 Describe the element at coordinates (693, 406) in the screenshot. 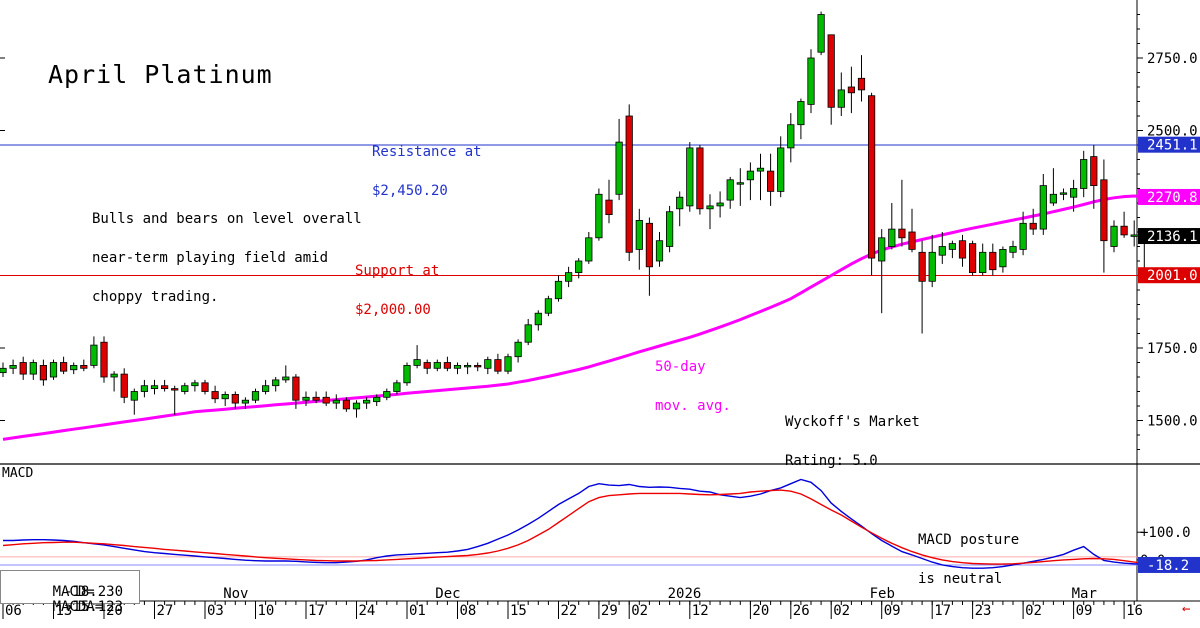

I see `moving-average-label-line2: mov. avg.` at that location.